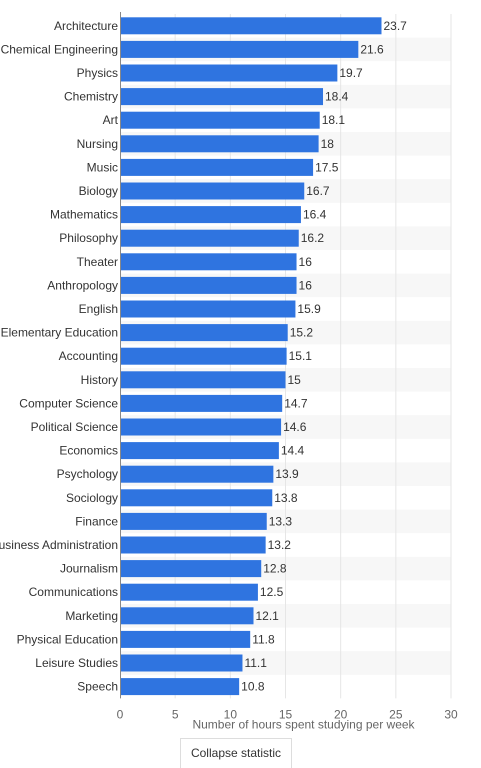 The width and height of the screenshot is (481, 768). Describe the element at coordinates (296, 403) in the screenshot. I see `value-label: 14.7` at that location.